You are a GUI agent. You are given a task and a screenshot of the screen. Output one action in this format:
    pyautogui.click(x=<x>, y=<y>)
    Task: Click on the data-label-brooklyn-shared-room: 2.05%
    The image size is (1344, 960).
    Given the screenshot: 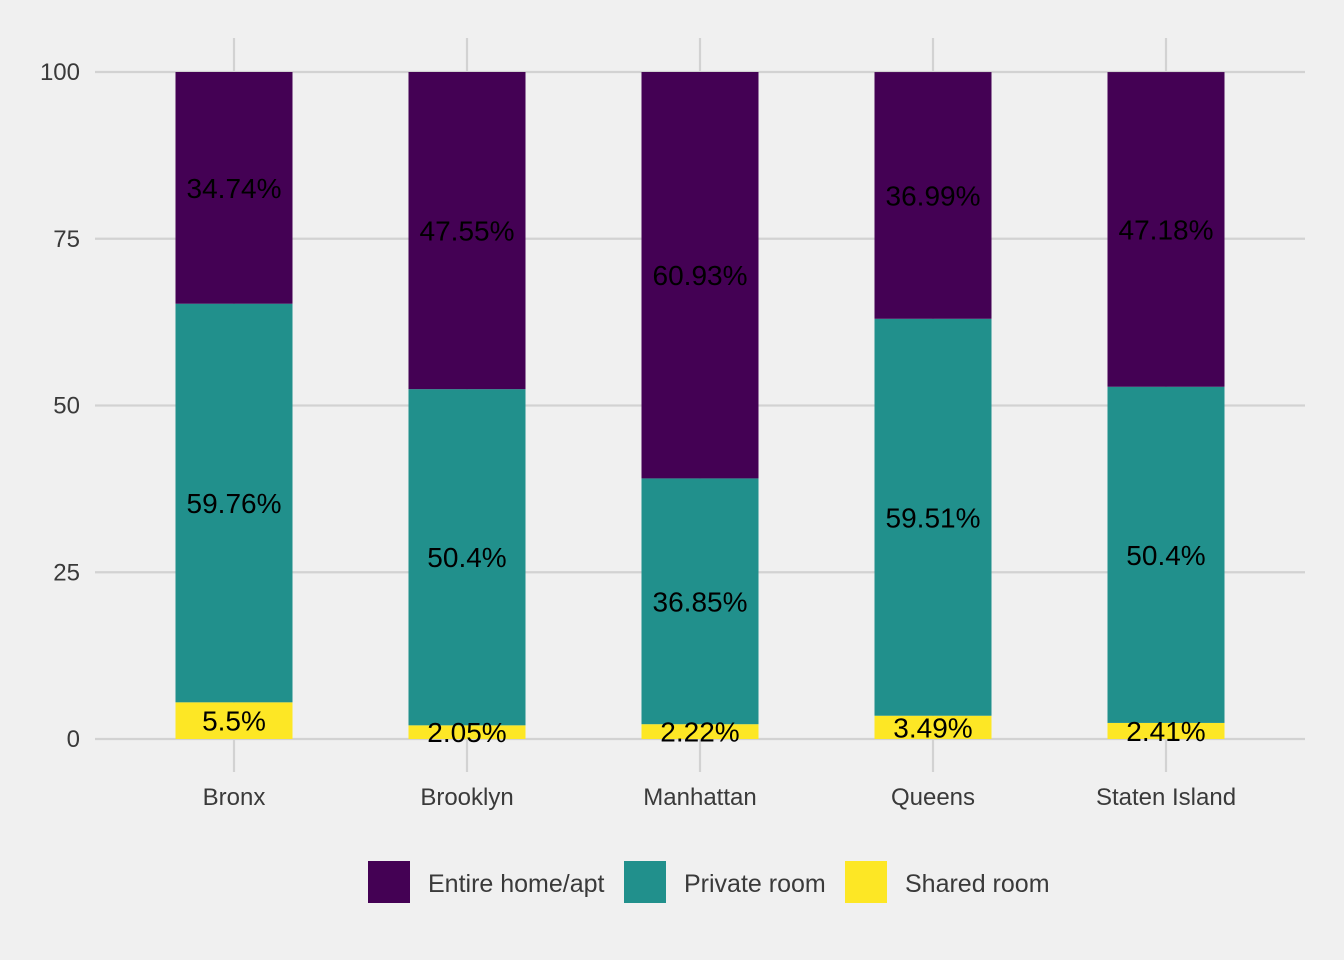 What is the action you would take?
    pyautogui.click(x=466, y=732)
    